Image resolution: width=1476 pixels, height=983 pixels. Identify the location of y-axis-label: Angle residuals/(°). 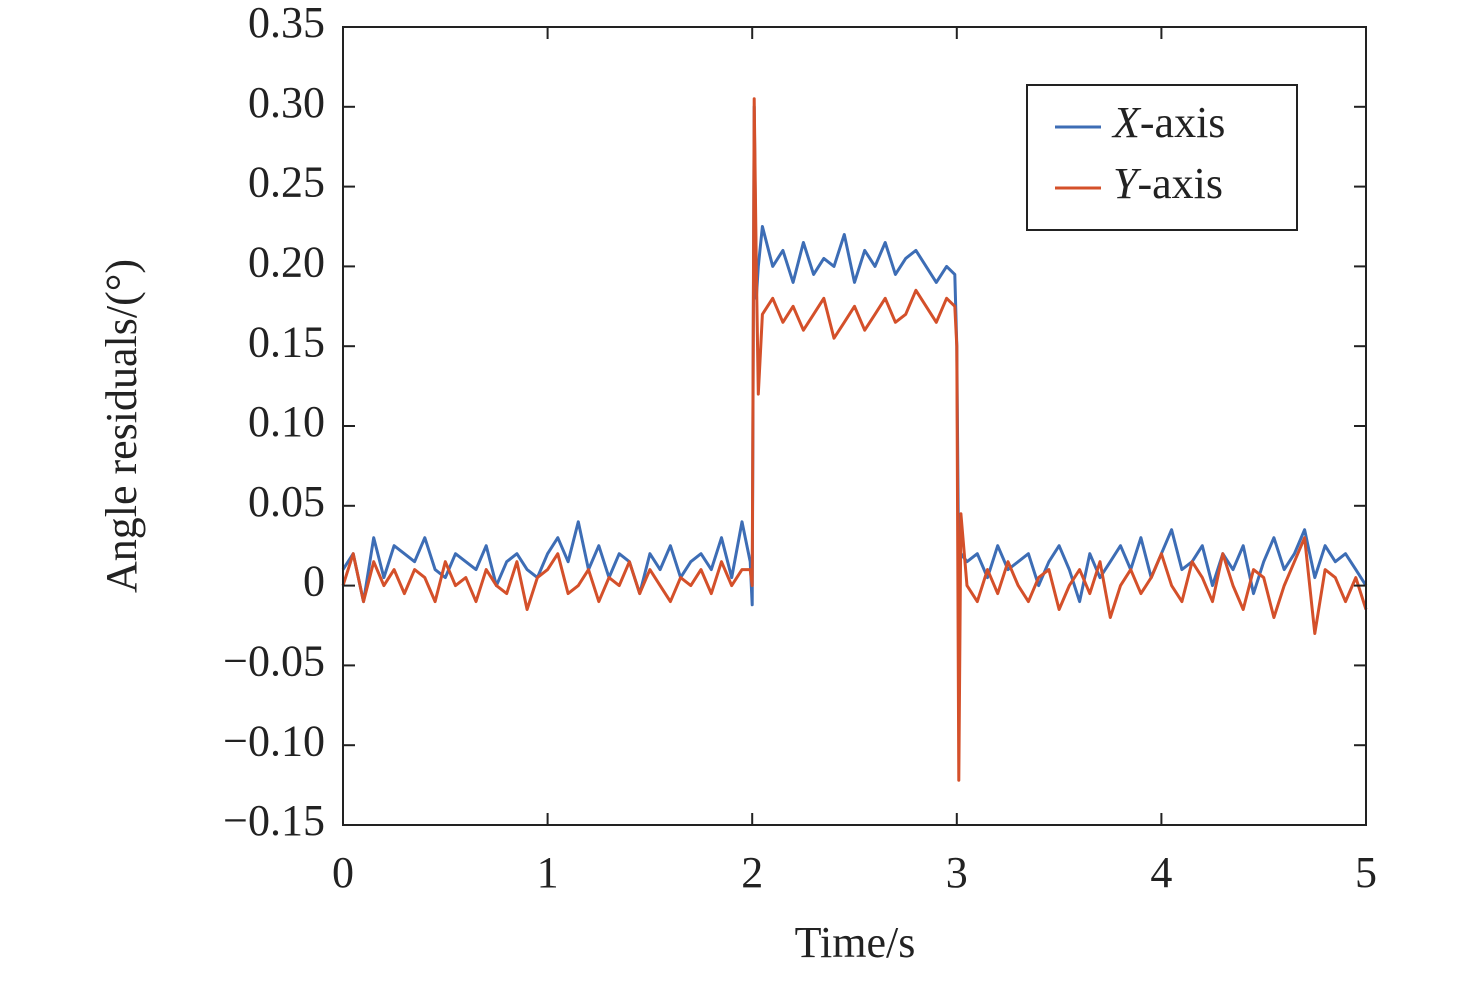
(121, 426).